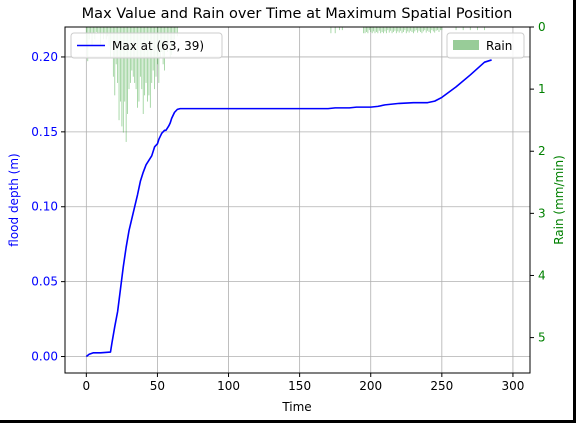  Describe the element at coordinates (228, 386) in the screenshot. I see `x-tick-label: 100` at that location.